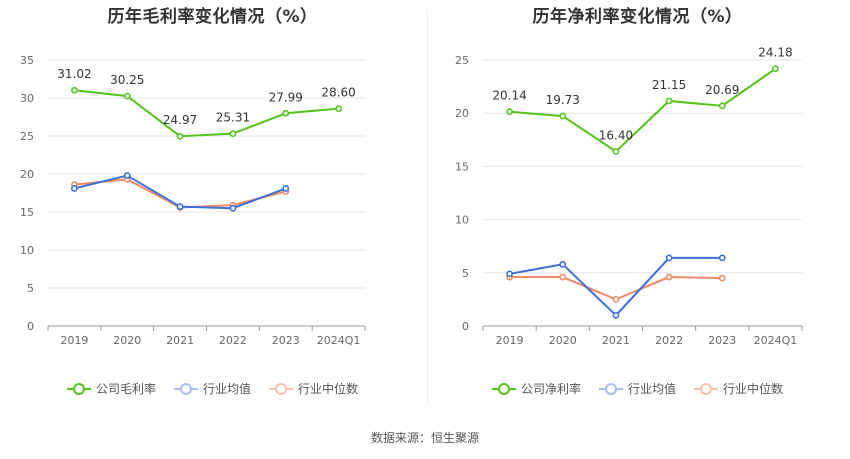 Image resolution: width=850 pixels, height=459 pixels. What do you see at coordinates (669, 85) in the screenshot?
I see `data-label: 21.15` at bounding box center [669, 85].